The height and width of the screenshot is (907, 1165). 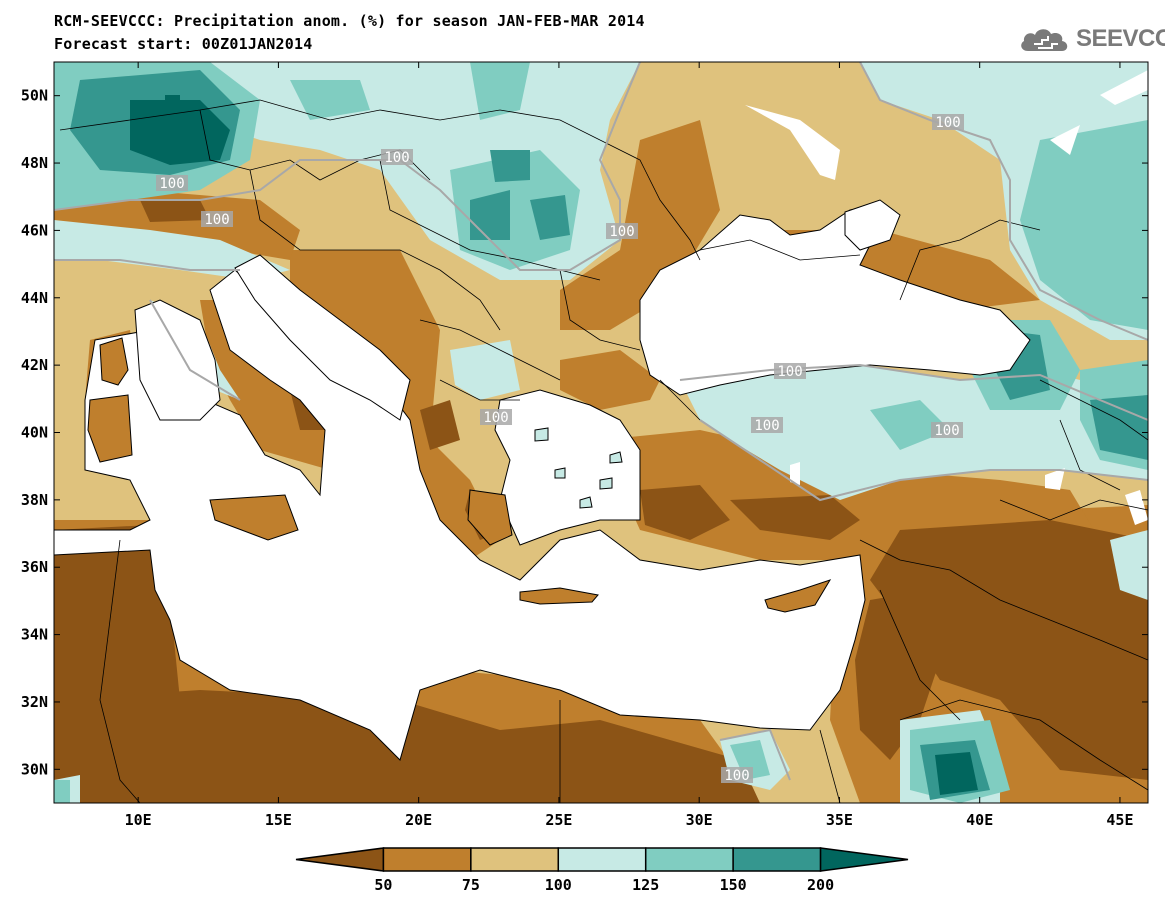 What do you see at coordinates (418, 820) in the screenshot?
I see `lon-tick-label: 20E` at bounding box center [418, 820].